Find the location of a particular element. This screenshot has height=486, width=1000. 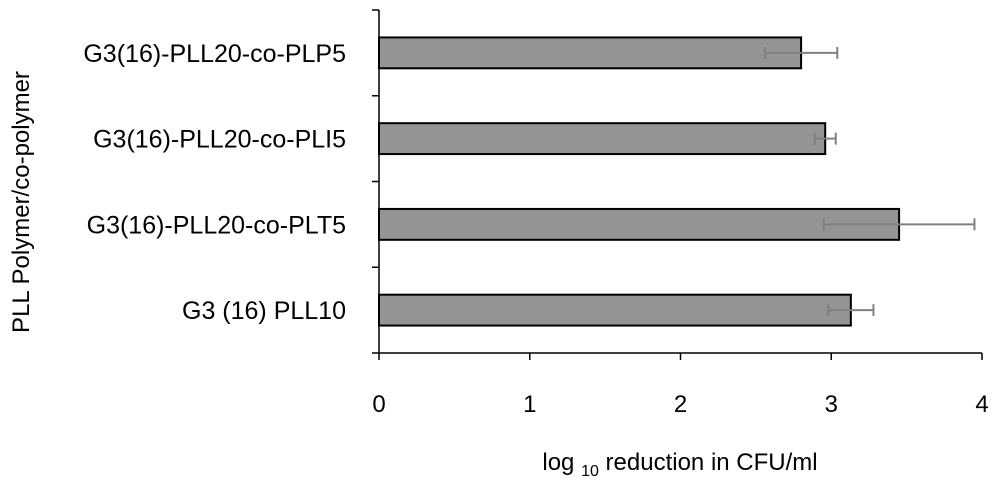

x-axis-title-prefix: log is located at coordinates (561, 462).